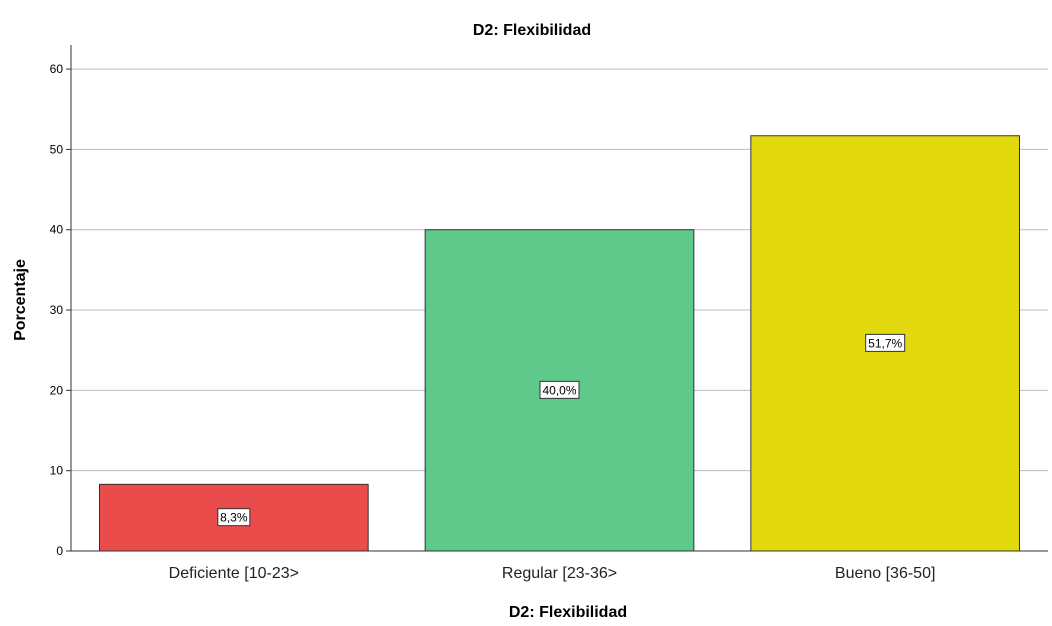  Describe the element at coordinates (57, 69) in the screenshot. I see `y-tick-label: 60` at that location.